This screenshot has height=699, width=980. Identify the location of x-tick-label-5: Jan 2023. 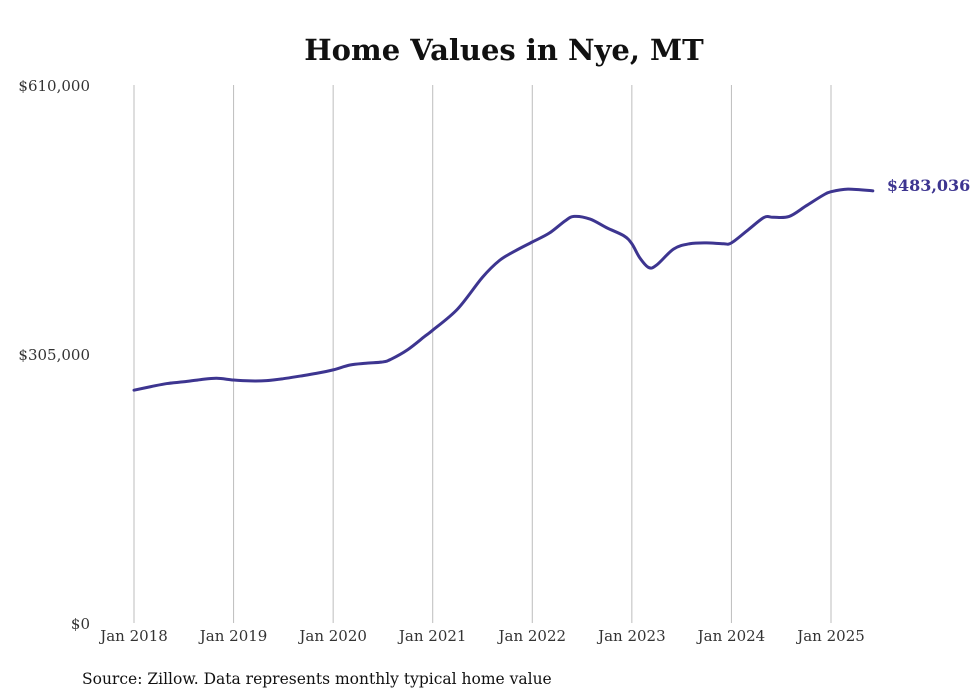
(631, 636).